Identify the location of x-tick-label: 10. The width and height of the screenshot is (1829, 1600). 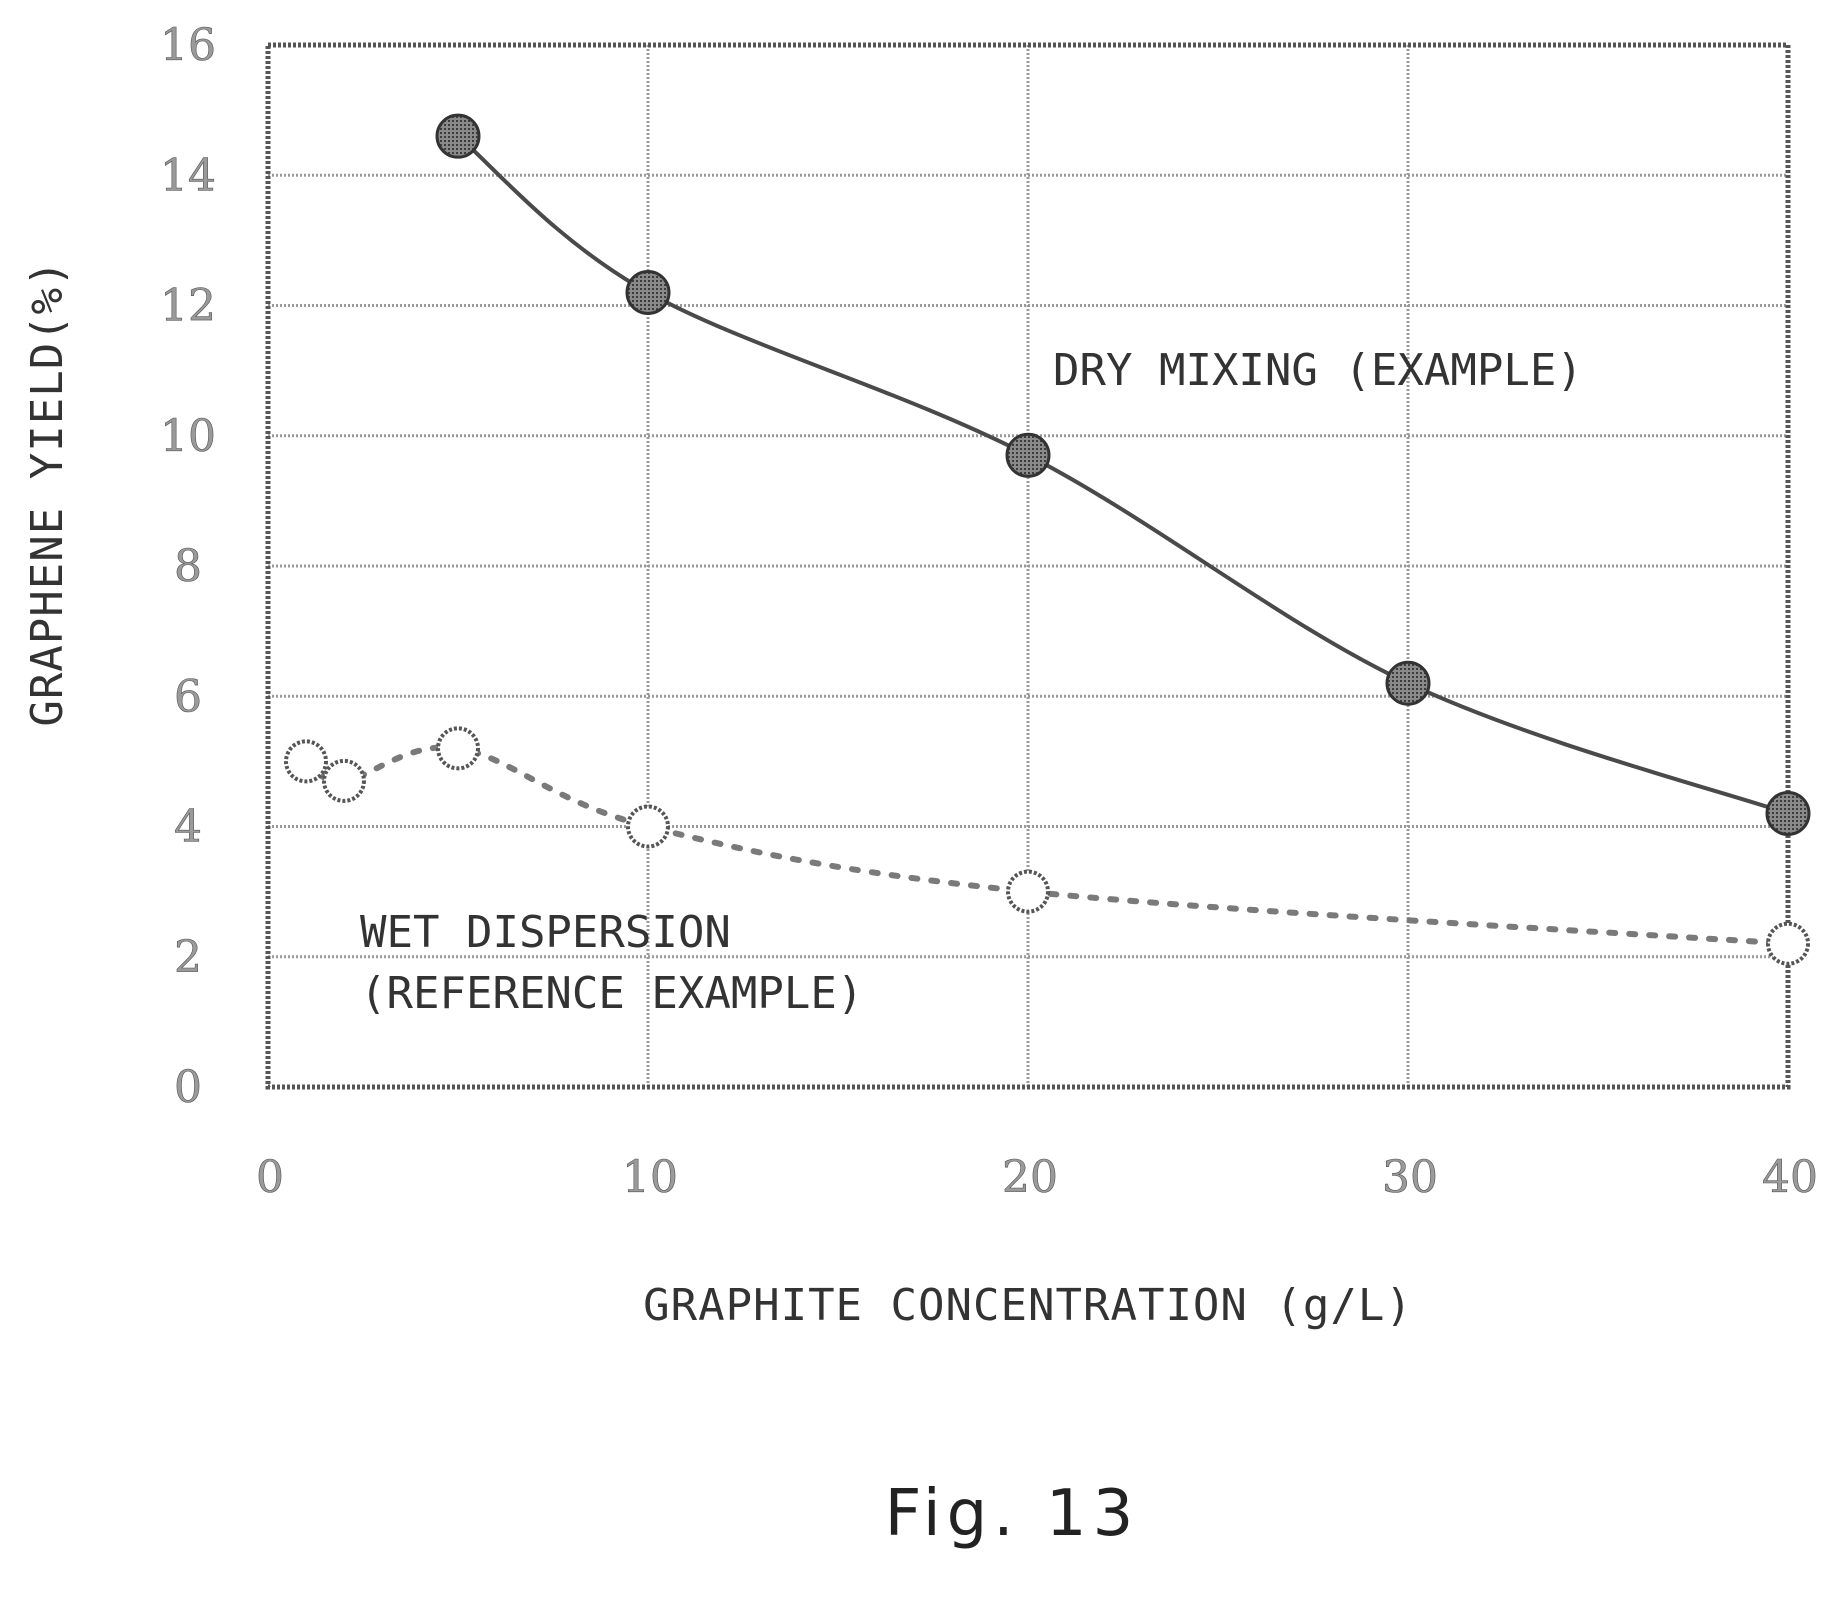
(650, 1177).